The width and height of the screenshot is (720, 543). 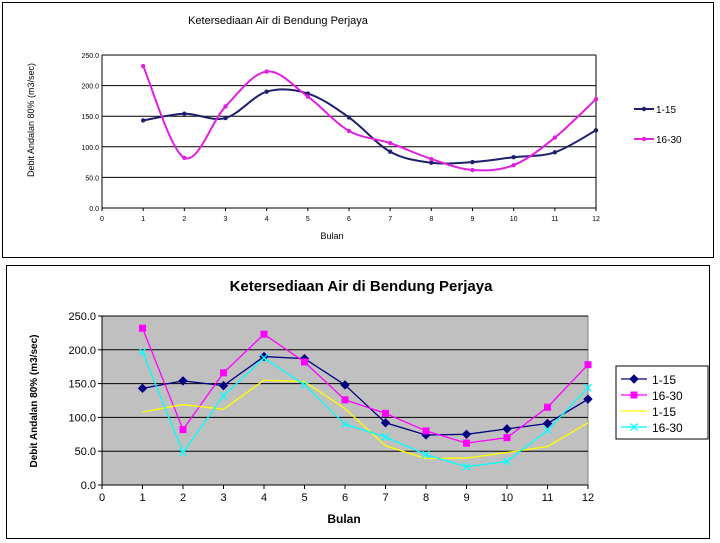 What do you see at coordinates (143, 219) in the screenshot?
I see `chart1-xtick-label: 1` at bounding box center [143, 219].